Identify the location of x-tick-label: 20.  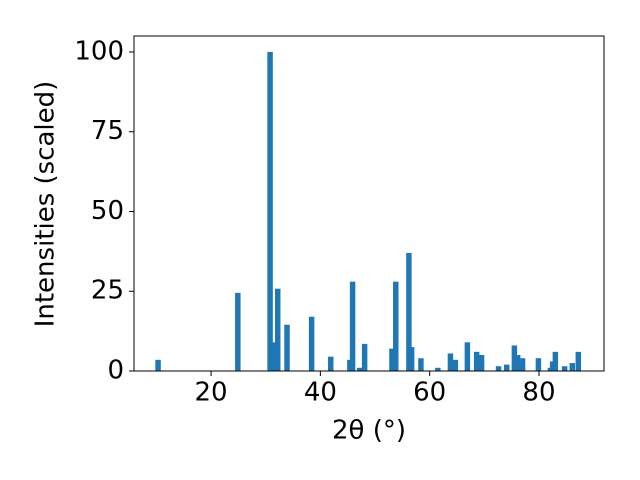
(211, 393).